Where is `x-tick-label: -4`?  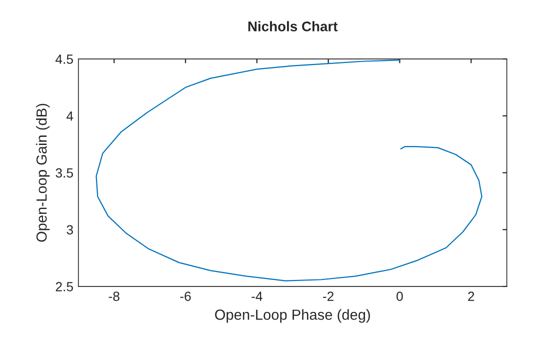
x-tick-label: -4 is located at coordinates (257, 296).